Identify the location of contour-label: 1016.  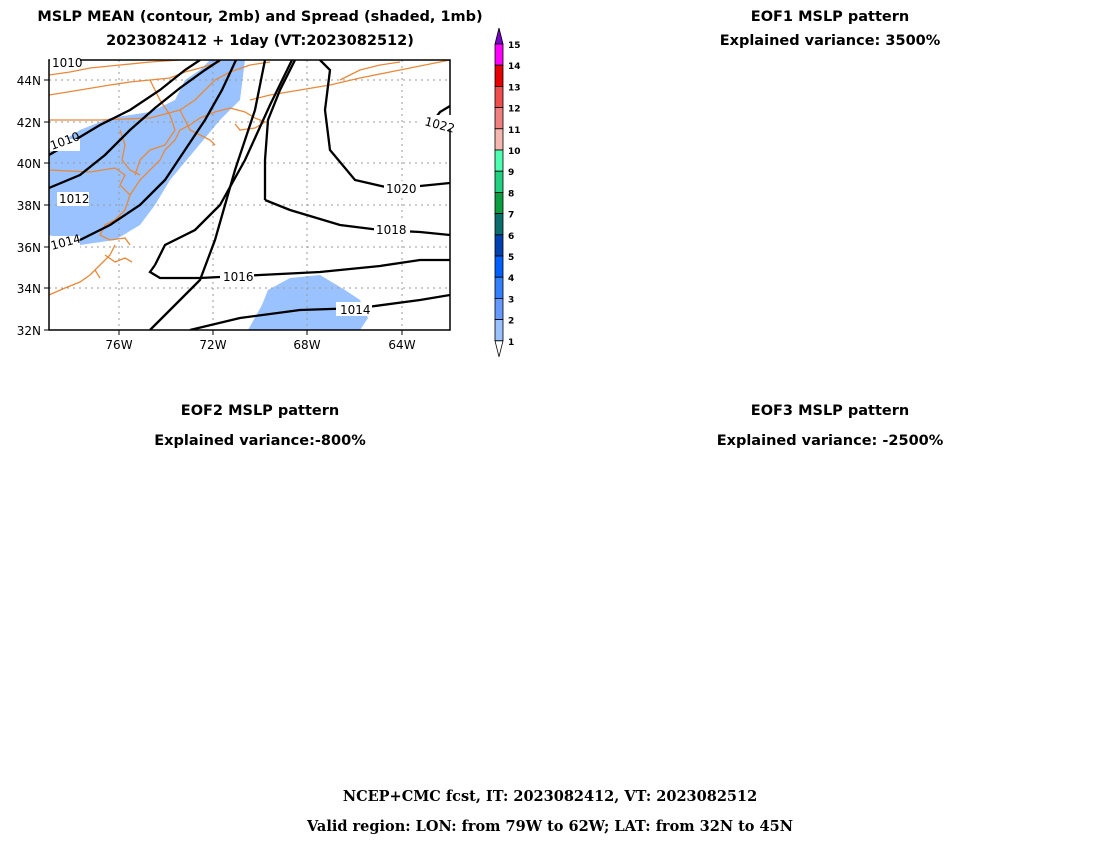
(238, 277).